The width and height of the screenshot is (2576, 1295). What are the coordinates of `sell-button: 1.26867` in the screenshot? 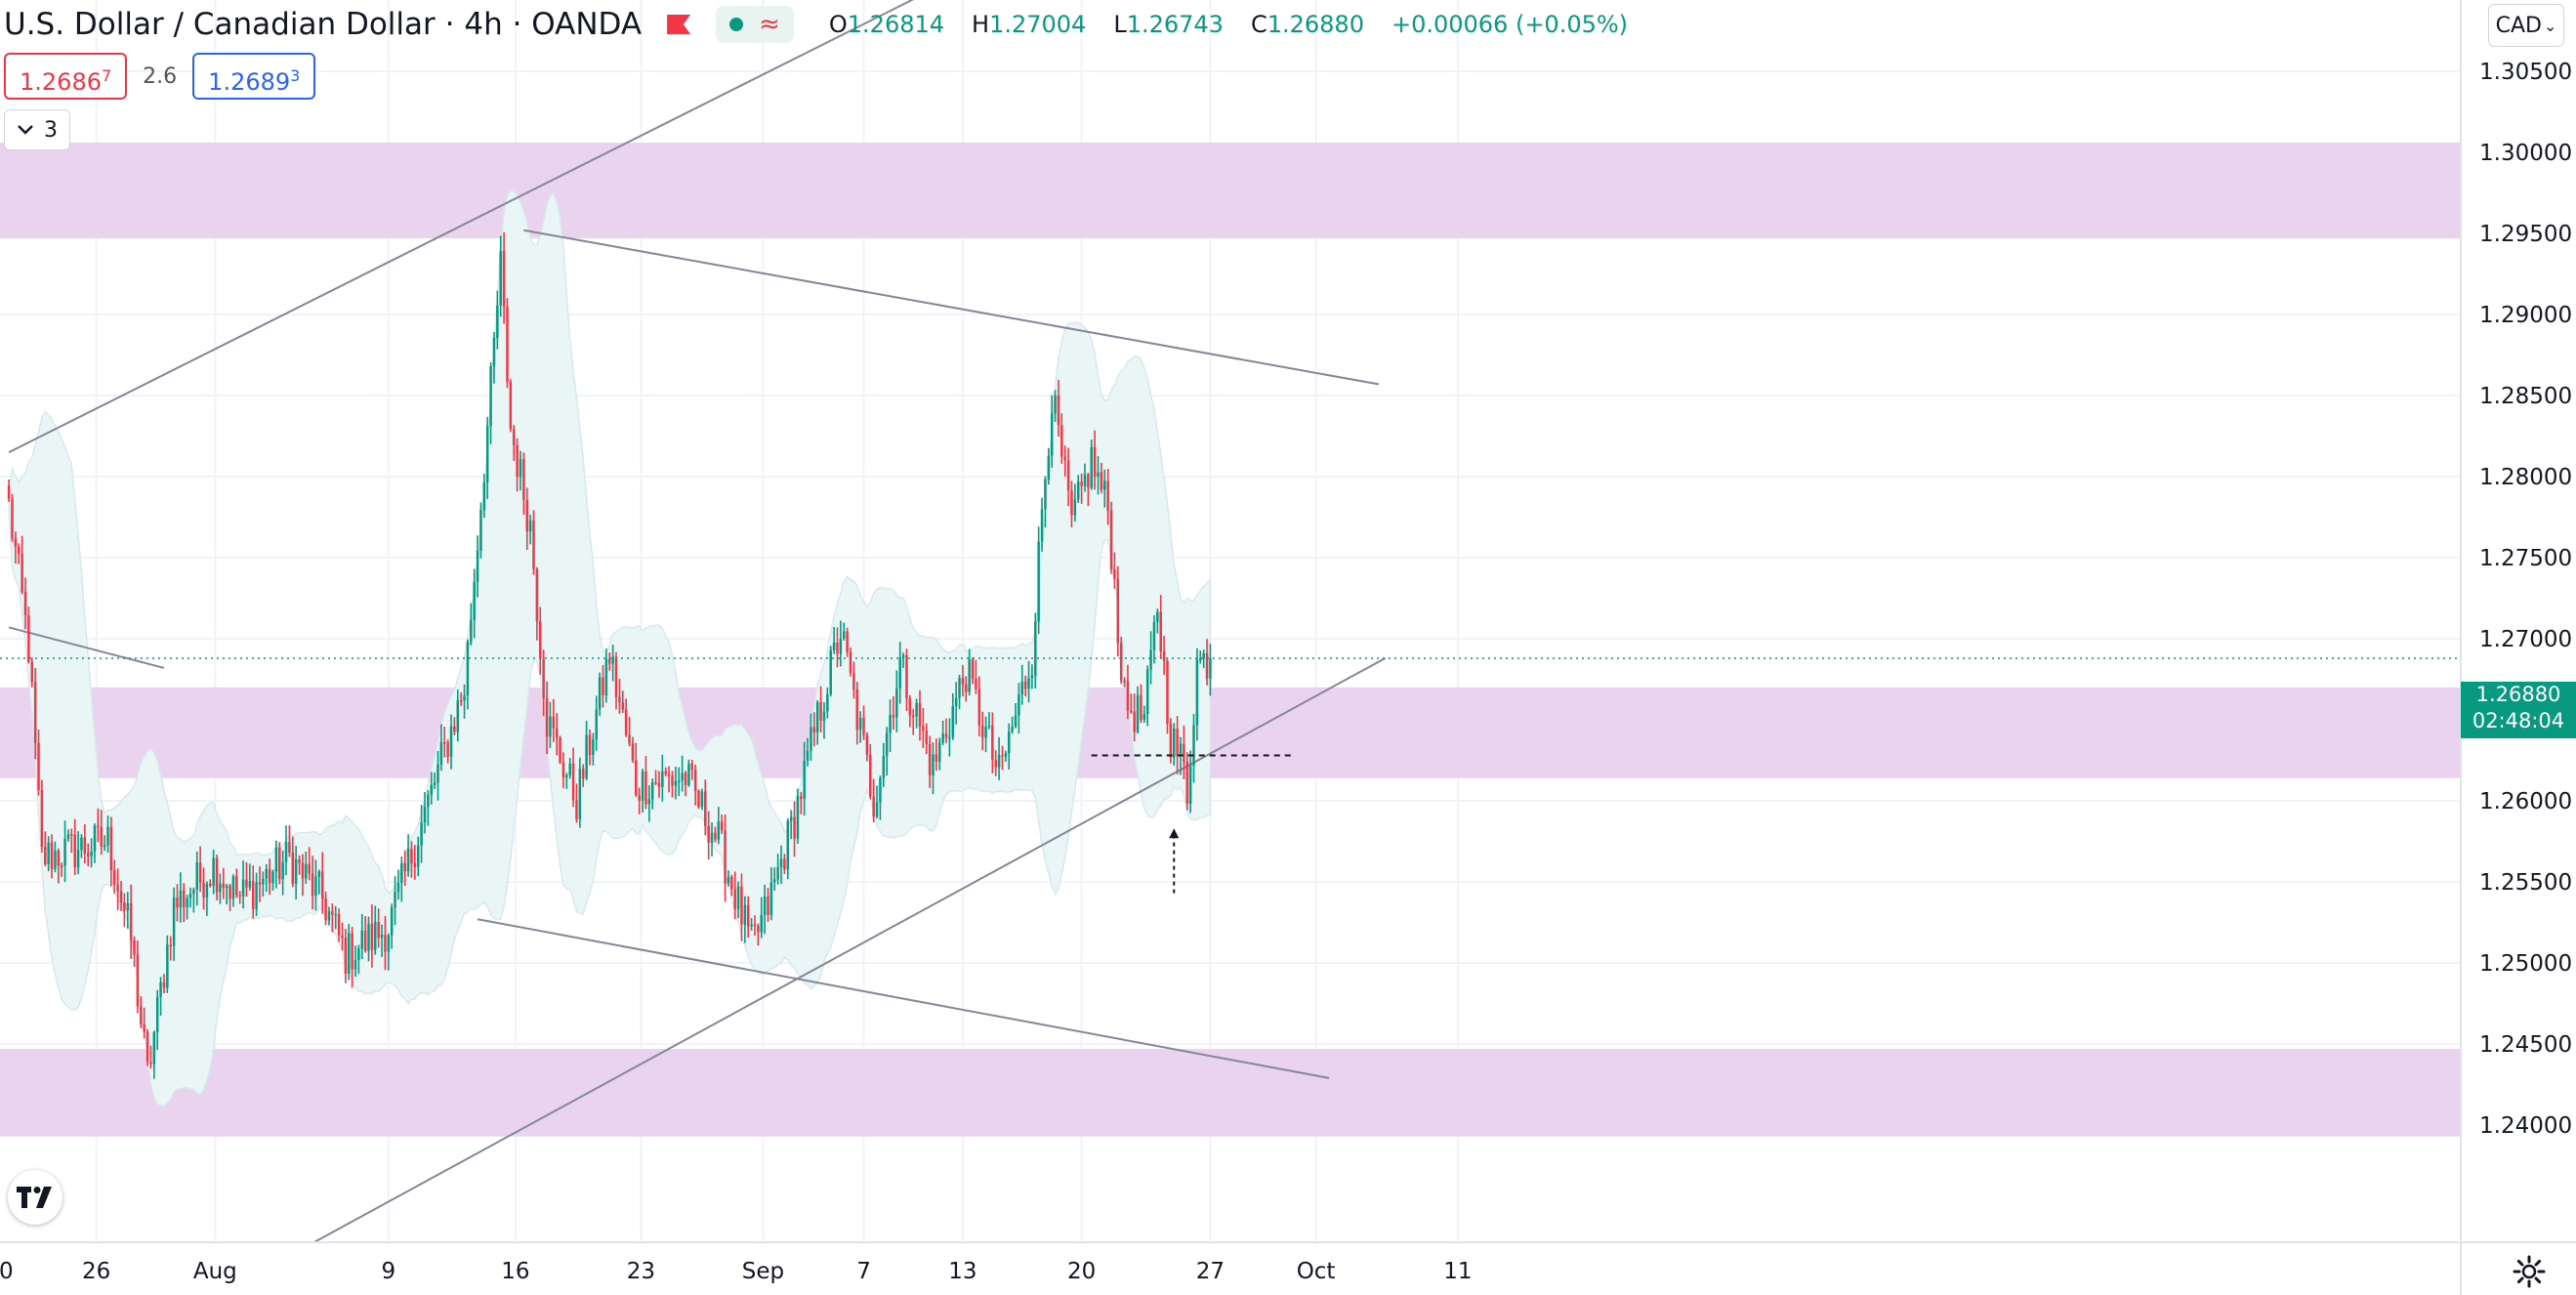 It's located at (66, 76).